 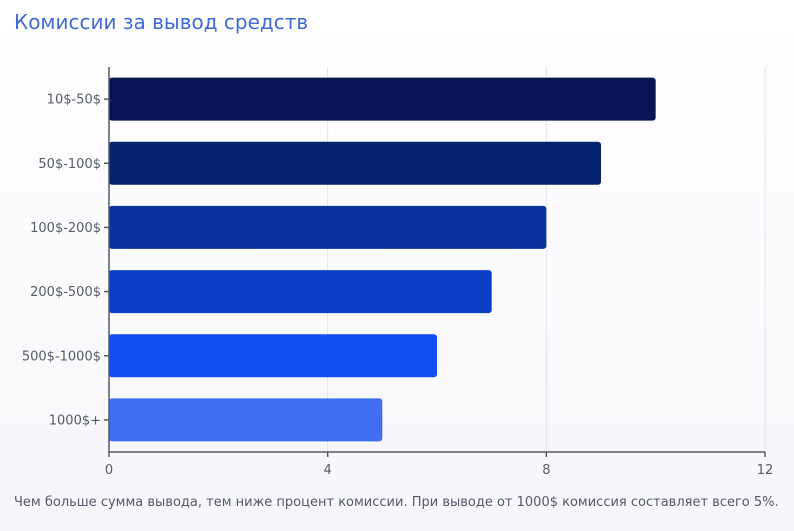 What do you see at coordinates (328, 470) in the screenshot?
I see `x-tick-label: 4` at bounding box center [328, 470].